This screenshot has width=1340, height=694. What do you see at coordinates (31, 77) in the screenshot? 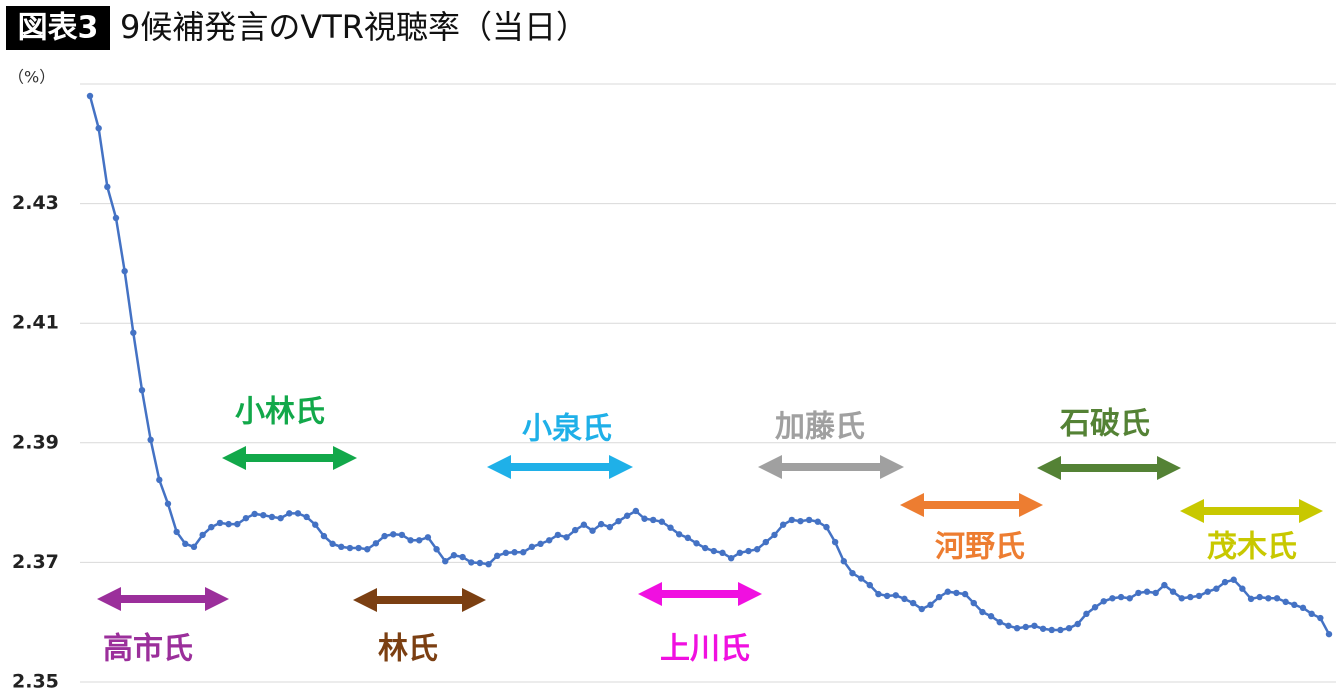
I see `y-unit: （%）` at bounding box center [31, 77].